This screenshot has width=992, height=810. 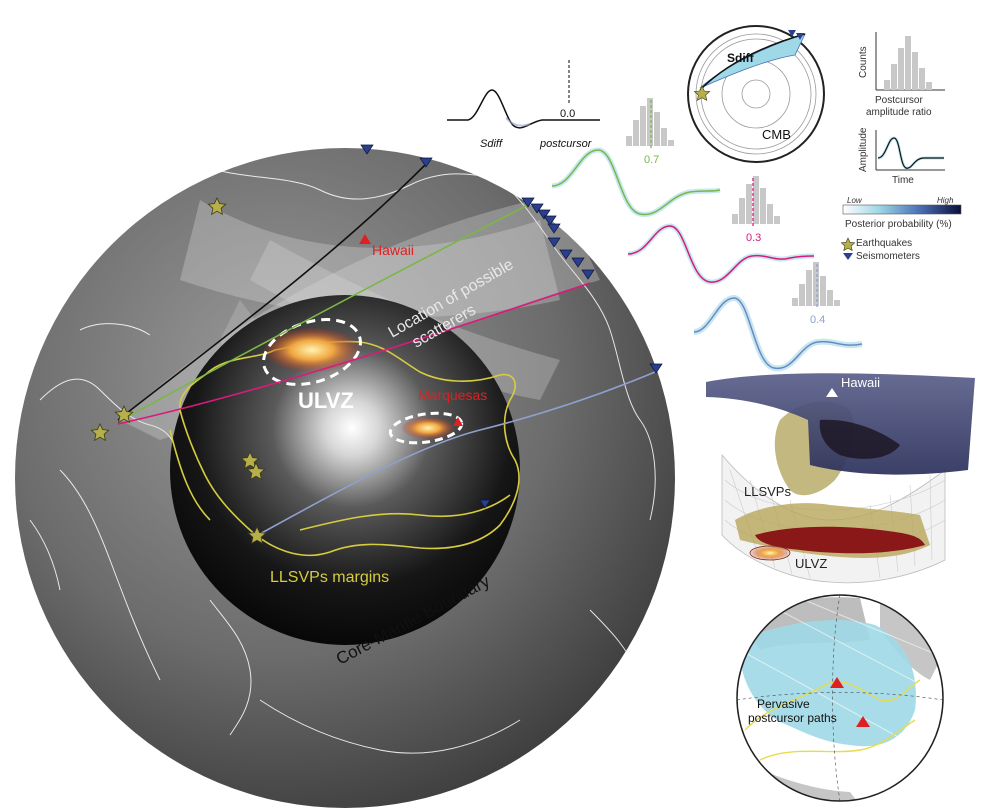 I want to click on colorbar, so click(x=902, y=209).